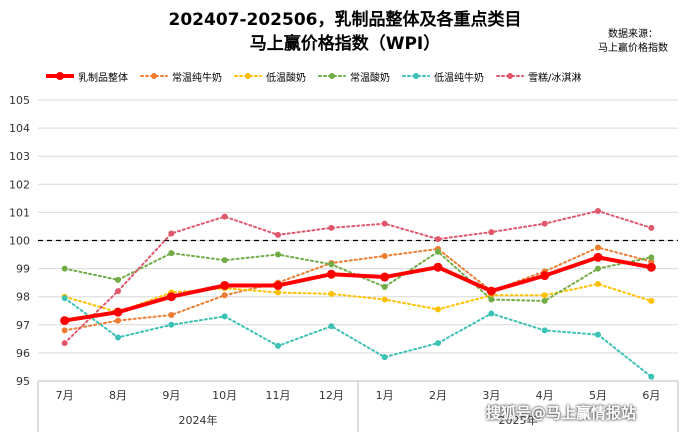 The height and width of the screenshot is (435, 690). I want to click on y-tick-label: 100, so click(19, 241).